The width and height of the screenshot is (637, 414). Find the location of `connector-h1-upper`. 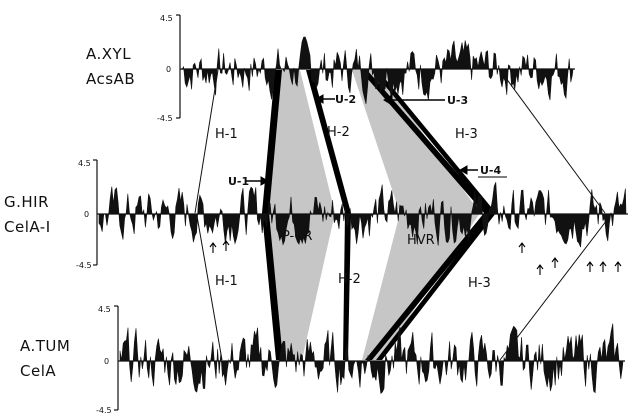

connector-h1-upper is located at coordinates (206, 141).